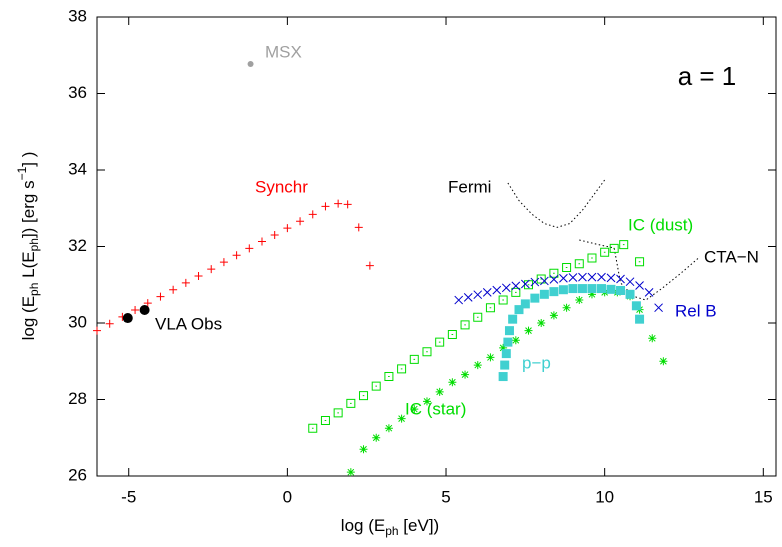 Image resolution: width=782 pixels, height=547 pixels. Describe the element at coordinates (640, 270) in the screenshot. I see `curve` at that location.